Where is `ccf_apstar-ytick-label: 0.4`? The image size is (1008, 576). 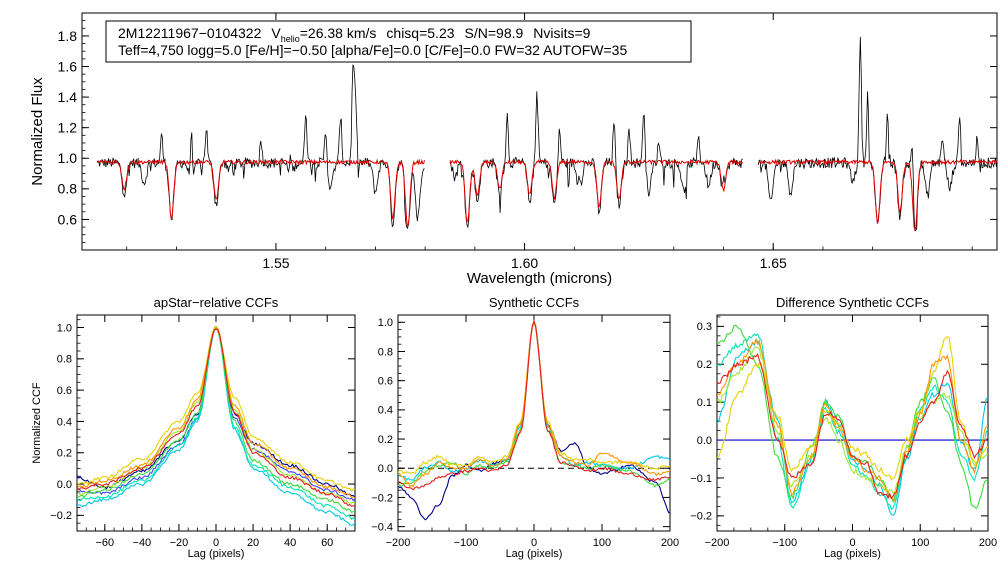 ccf_apstar-ytick-label: 0.4 is located at coordinates (64, 422).